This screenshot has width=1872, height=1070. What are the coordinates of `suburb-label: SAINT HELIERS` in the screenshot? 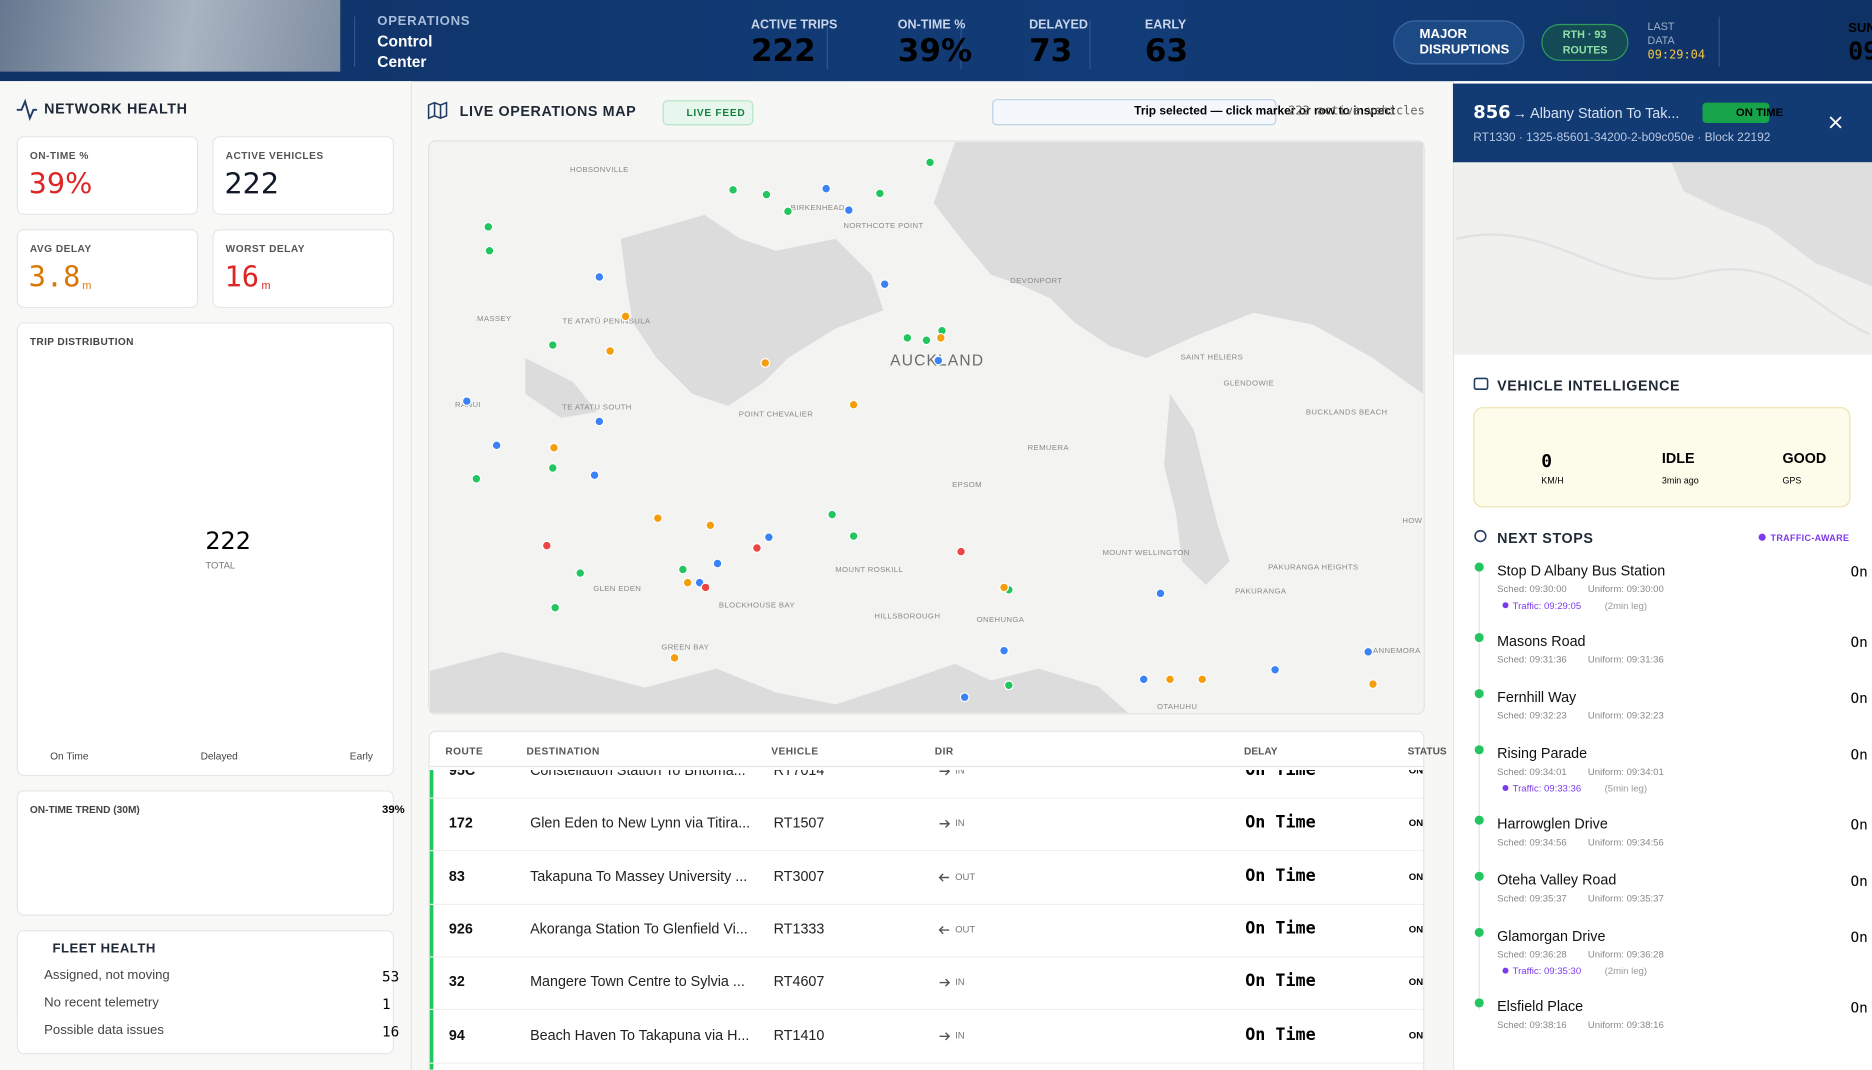 It's located at (1211, 356).